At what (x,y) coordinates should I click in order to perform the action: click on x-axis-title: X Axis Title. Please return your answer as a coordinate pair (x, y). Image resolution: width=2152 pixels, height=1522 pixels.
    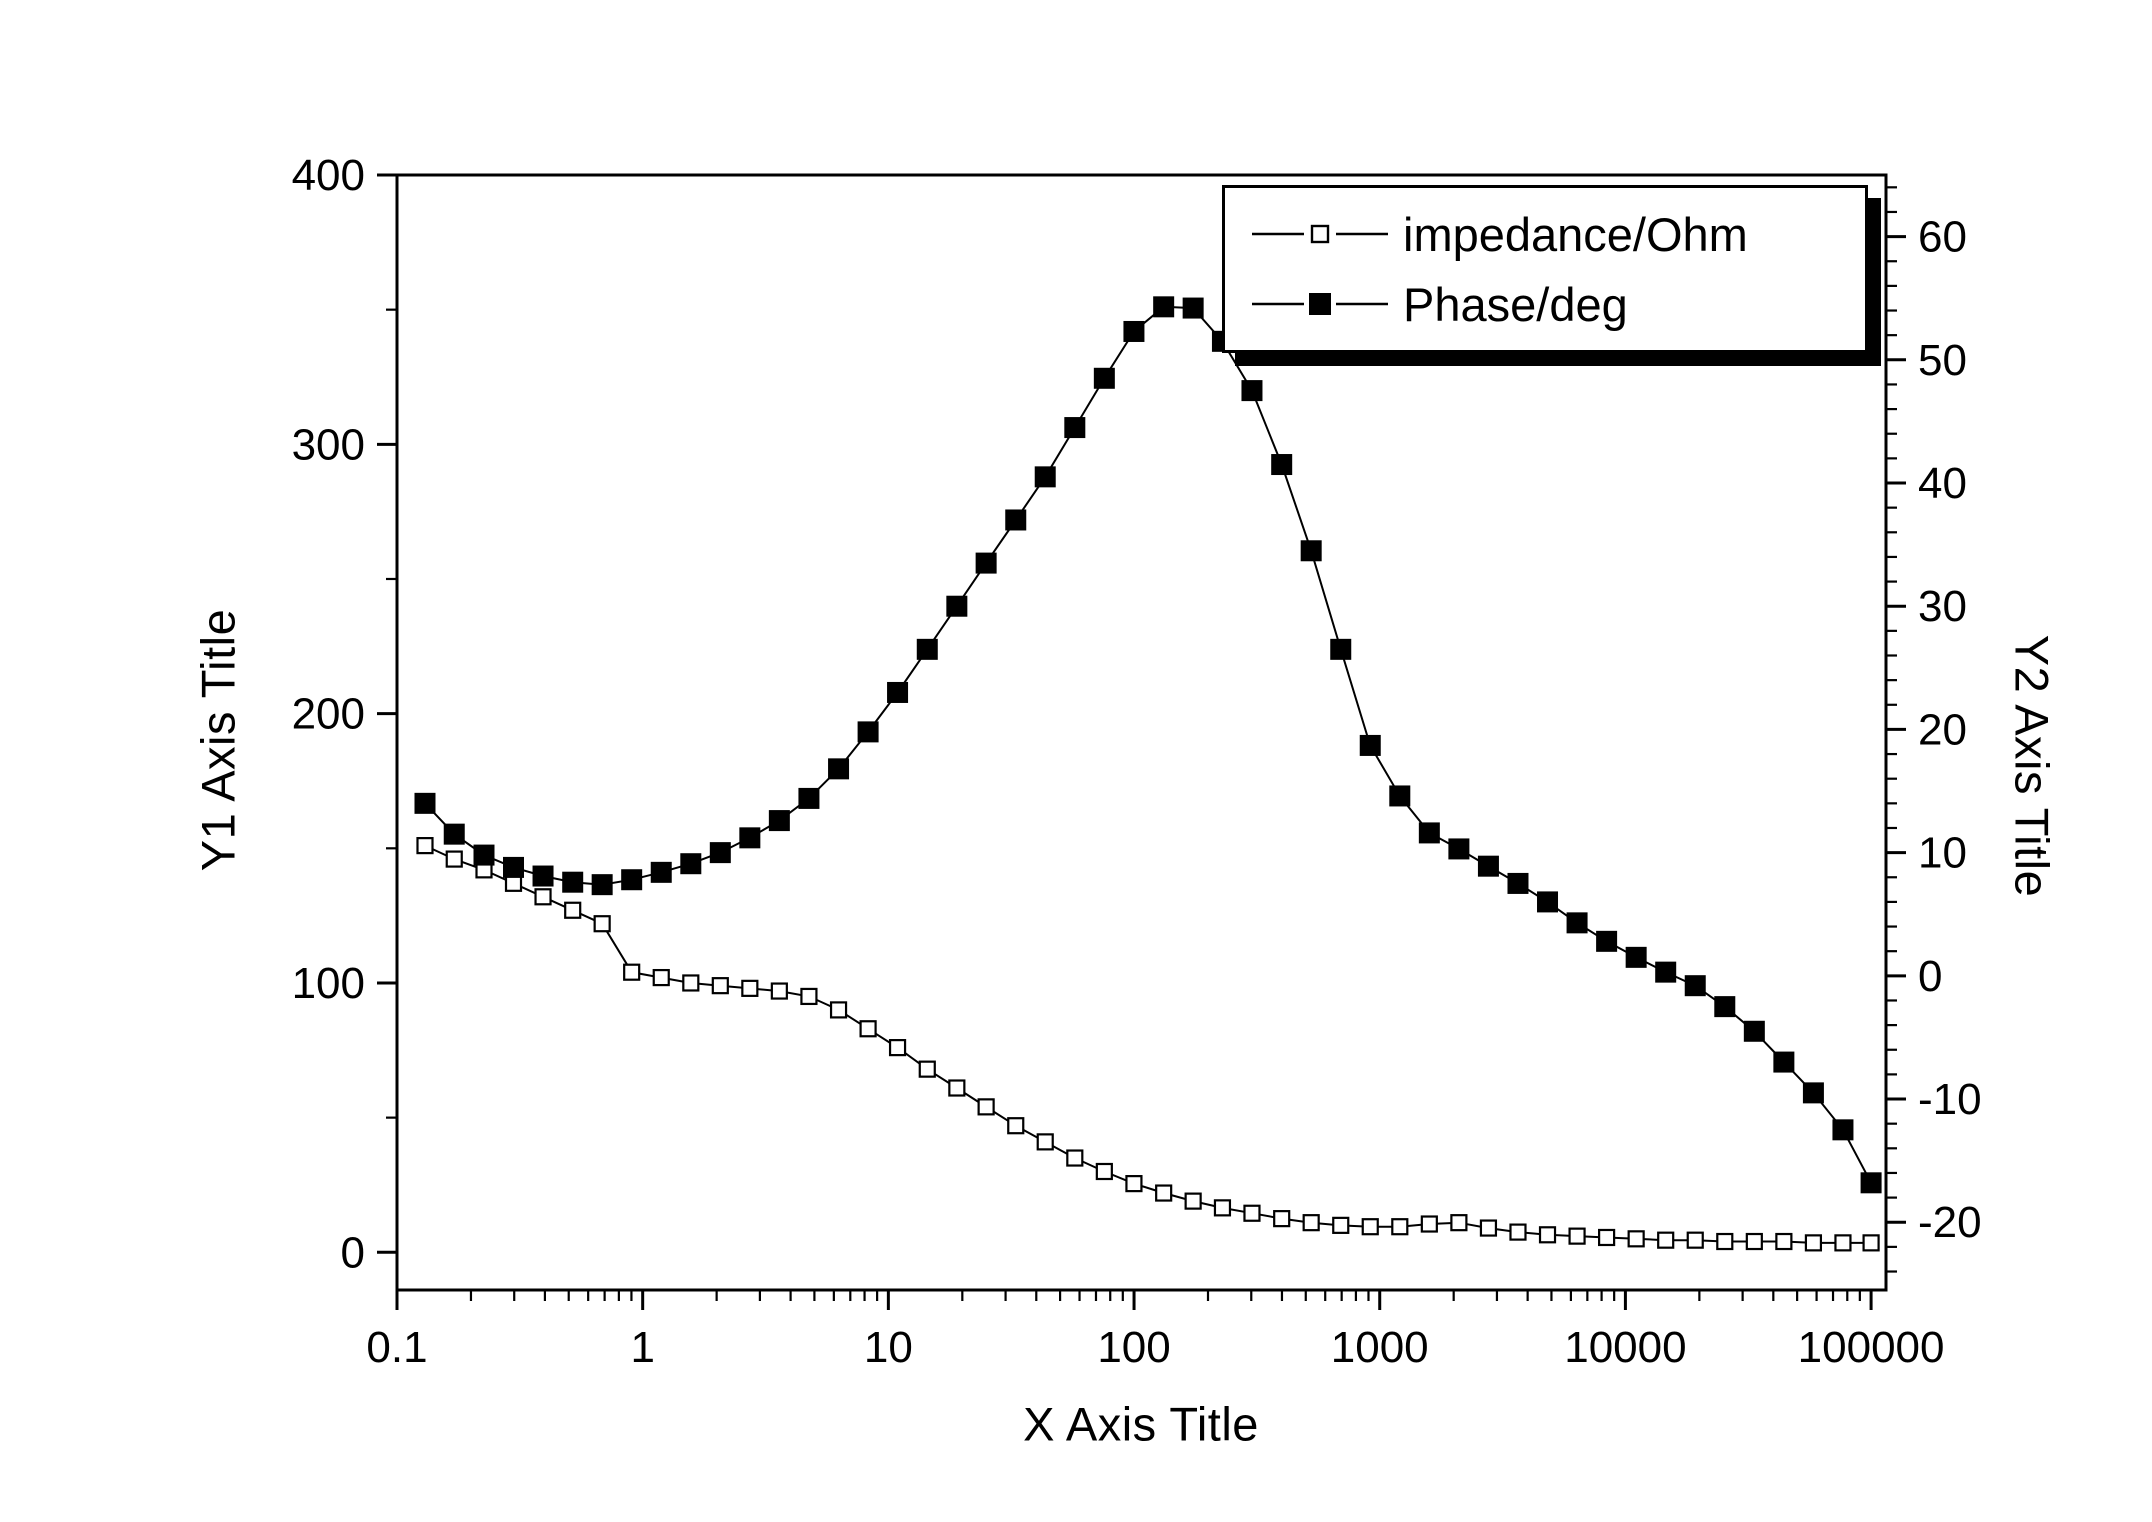
    Looking at the image, I should click on (1141, 1424).